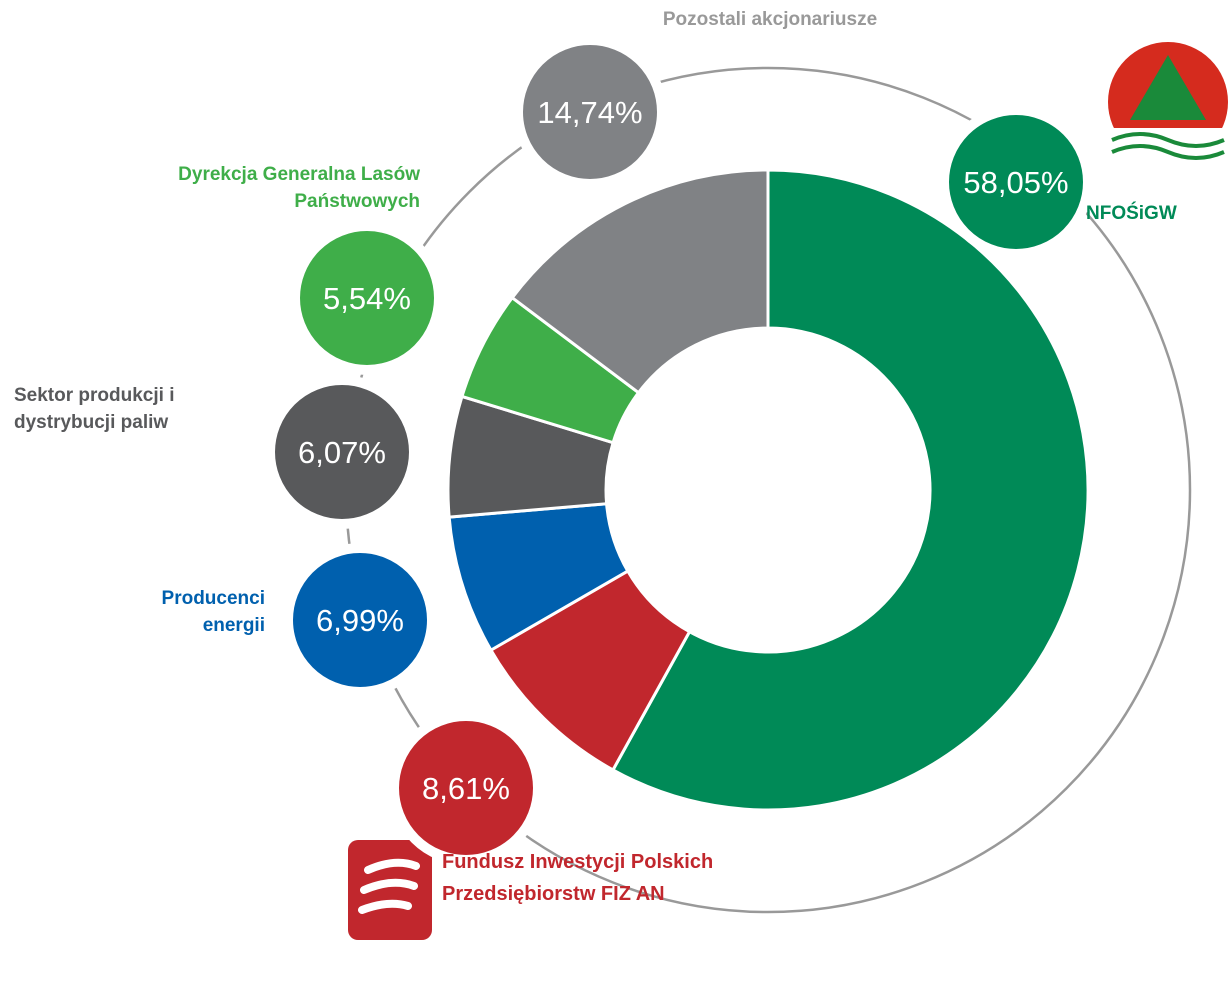  Describe the element at coordinates (299, 188) in the screenshot. I see `category-label: Dyrekcja Generalna Lasów Państwowych` at that location.